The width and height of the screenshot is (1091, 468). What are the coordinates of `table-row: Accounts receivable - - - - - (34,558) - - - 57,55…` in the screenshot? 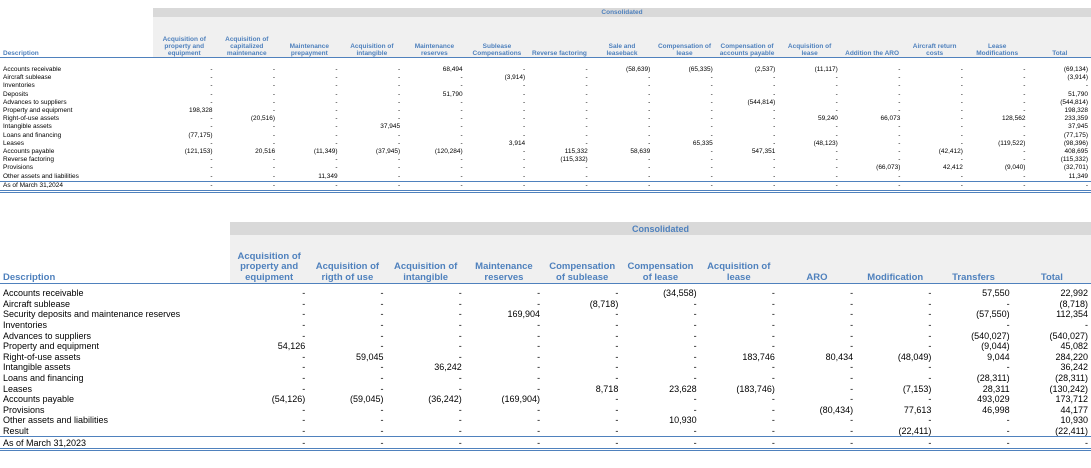 It's located at (545, 293).